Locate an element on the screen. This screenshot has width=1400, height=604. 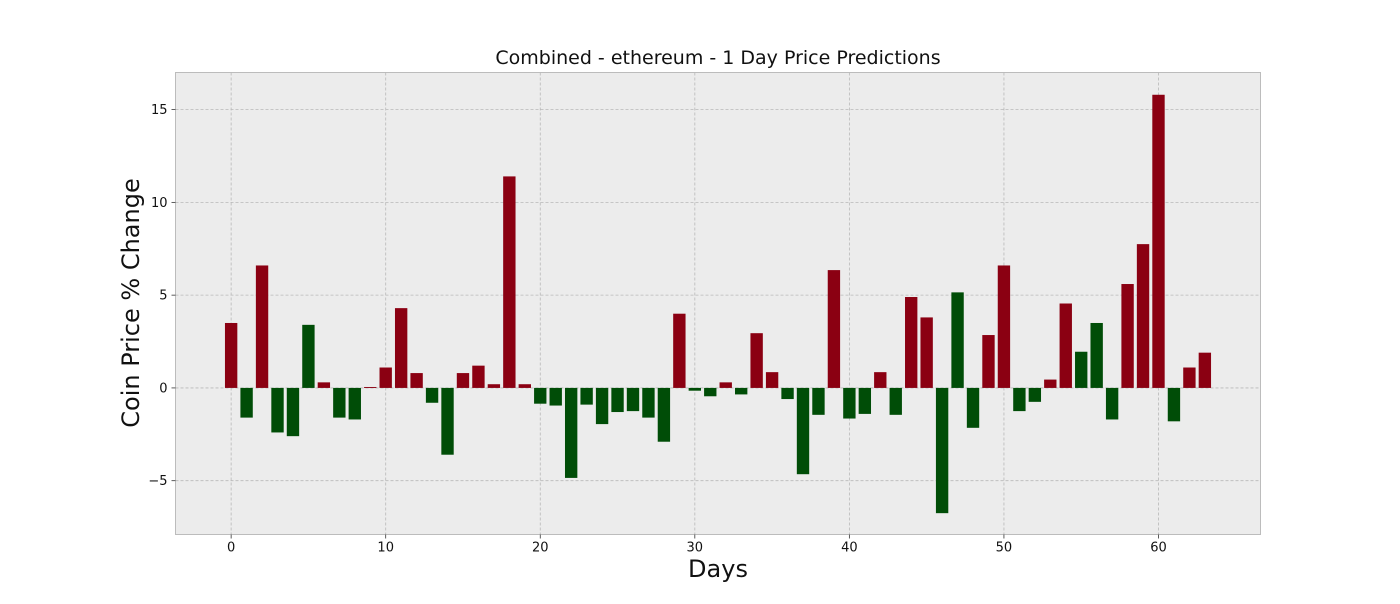
x-tick-label: 10 is located at coordinates (385, 548).